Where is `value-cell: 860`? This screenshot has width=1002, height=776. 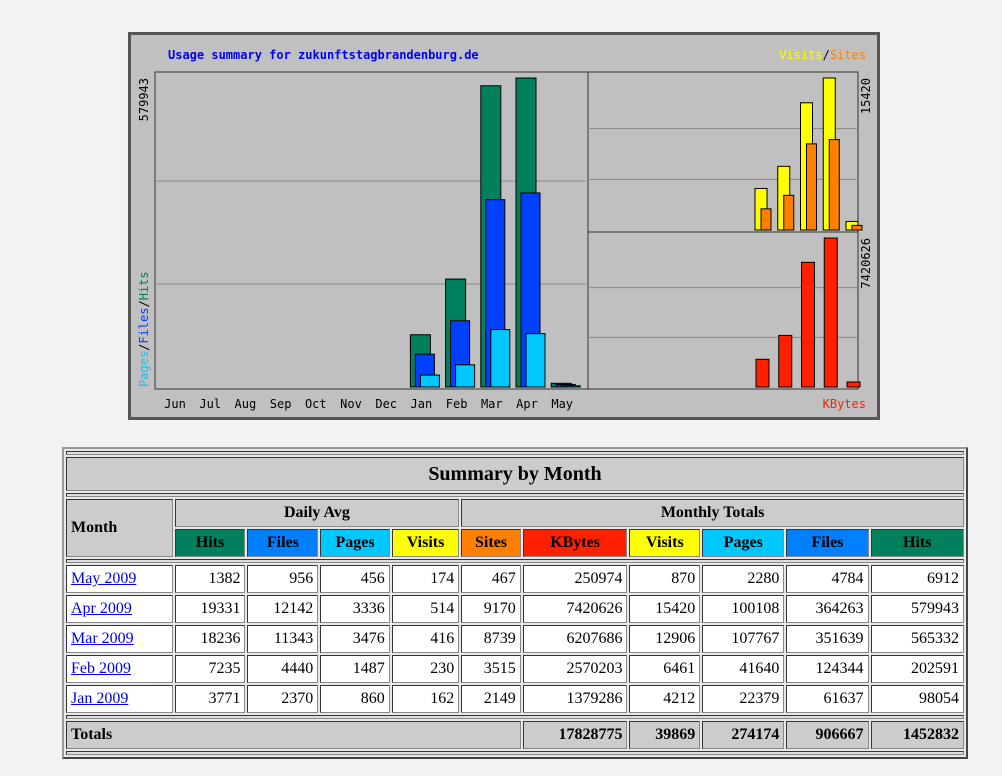 value-cell: 860 is located at coordinates (355, 699).